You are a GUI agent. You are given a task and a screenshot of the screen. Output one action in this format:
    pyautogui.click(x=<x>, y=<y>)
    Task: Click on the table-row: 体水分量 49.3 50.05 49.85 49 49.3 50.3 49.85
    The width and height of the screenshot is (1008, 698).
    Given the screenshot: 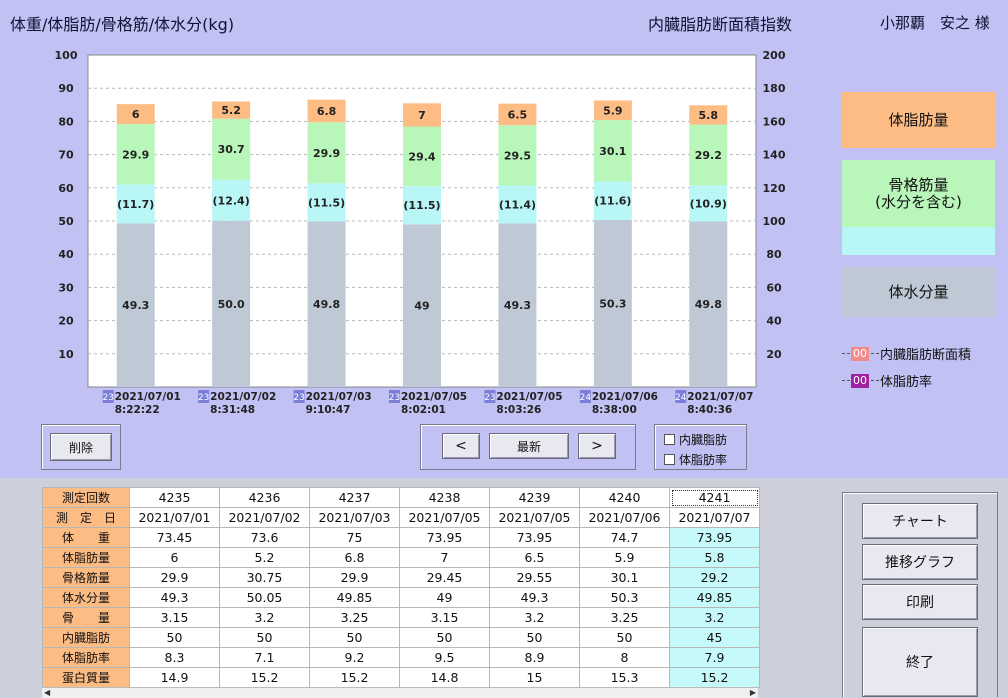 What is the action you would take?
    pyautogui.click(x=401, y=597)
    